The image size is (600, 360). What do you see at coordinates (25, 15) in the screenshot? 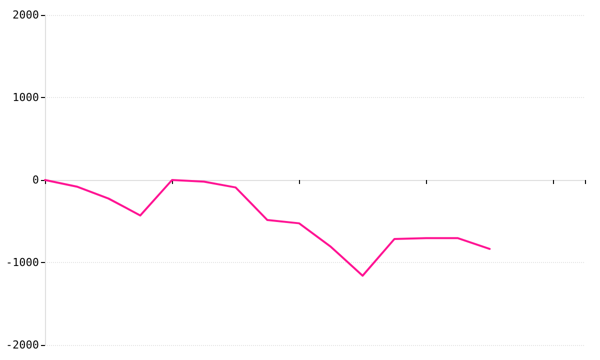
I see `y-tick-label: 2000` at bounding box center [25, 15].